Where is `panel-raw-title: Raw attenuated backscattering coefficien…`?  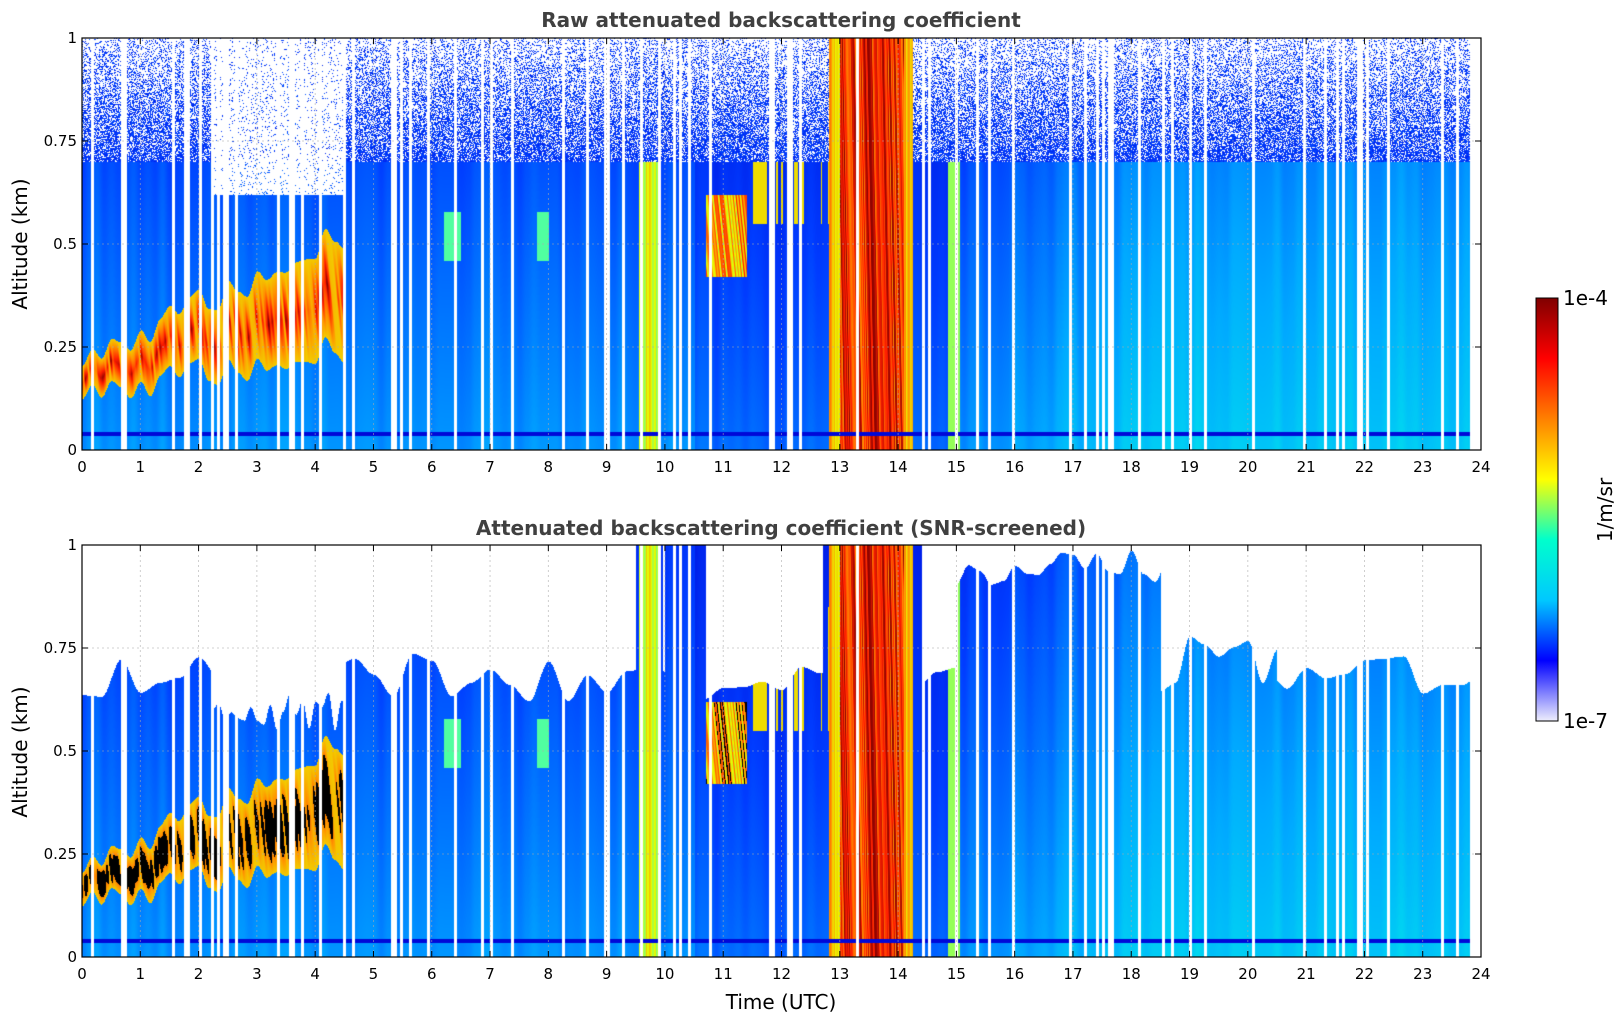
panel-raw-title: Raw attenuated backscattering coefficien… is located at coordinates (781, 20).